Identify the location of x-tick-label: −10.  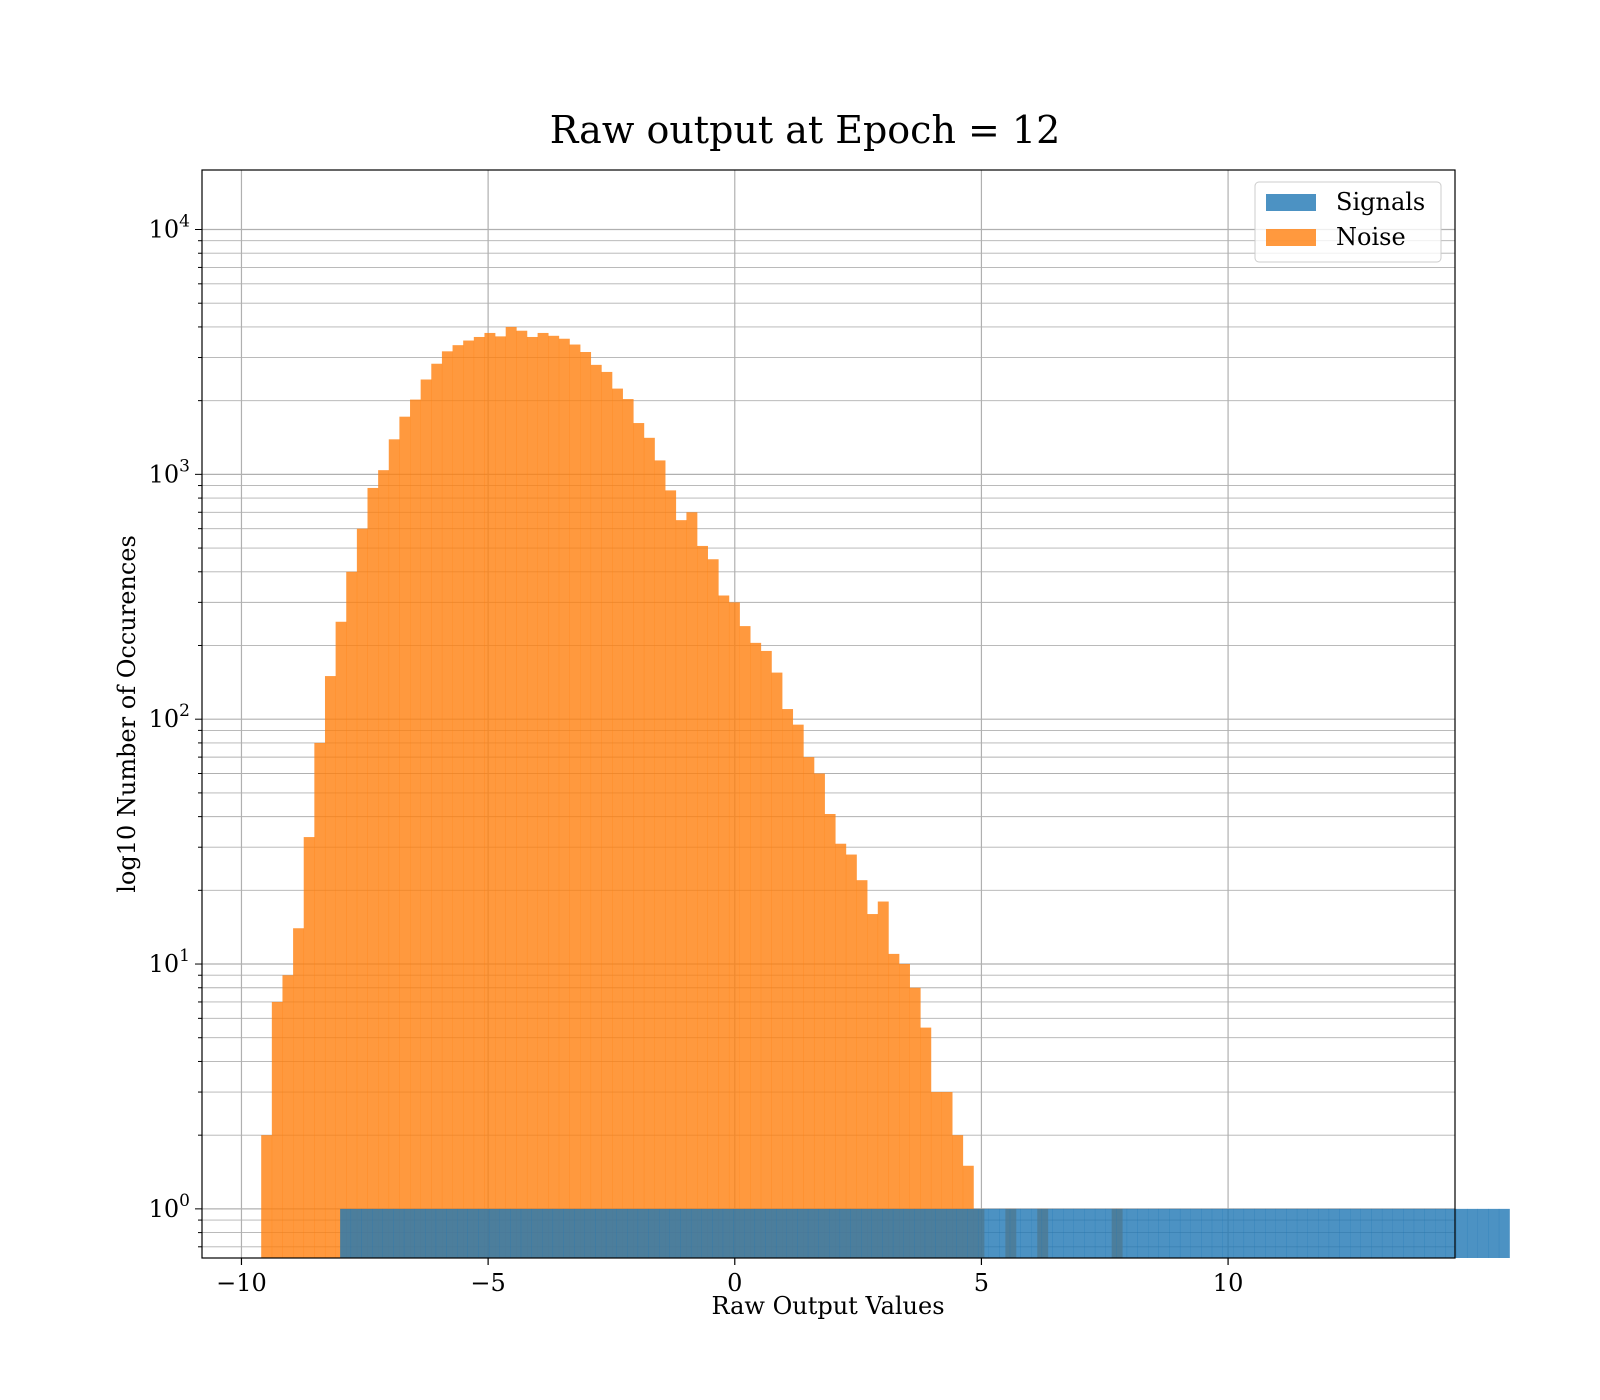
(241, 1283).